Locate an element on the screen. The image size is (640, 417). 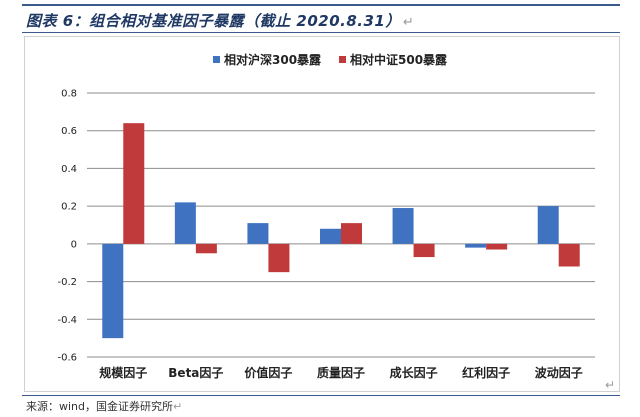
x-category-label: 红利因子 is located at coordinates (486, 372).